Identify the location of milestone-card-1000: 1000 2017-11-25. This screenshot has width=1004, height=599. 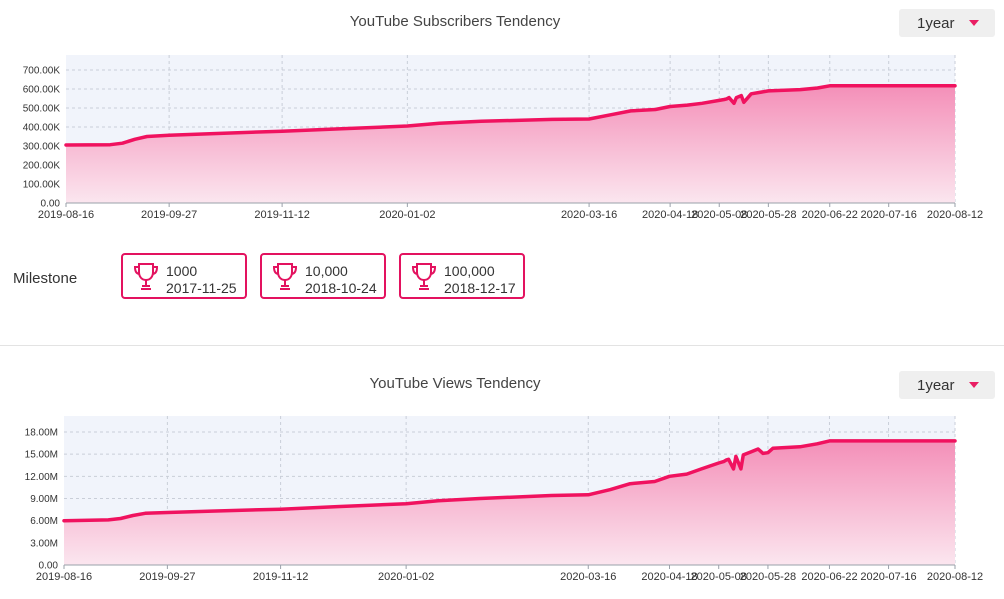
(184, 276).